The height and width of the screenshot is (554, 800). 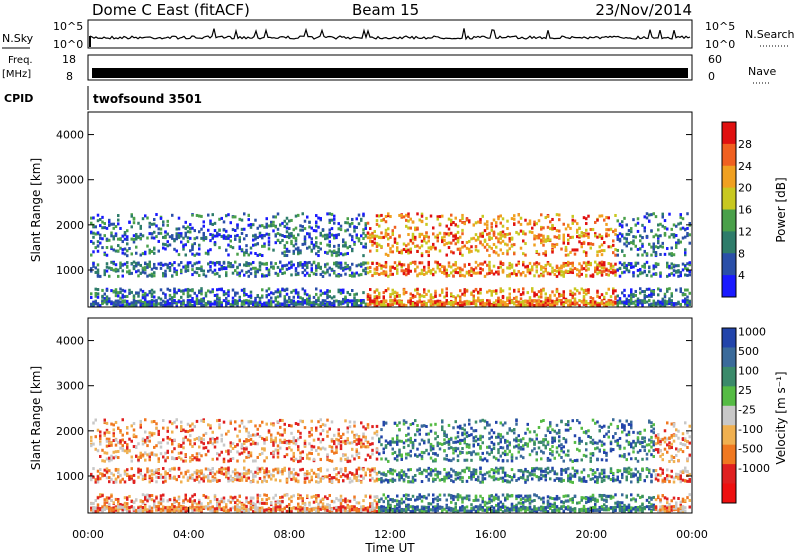 I want to click on cpid-text: twofsound 3501, so click(x=147, y=99).